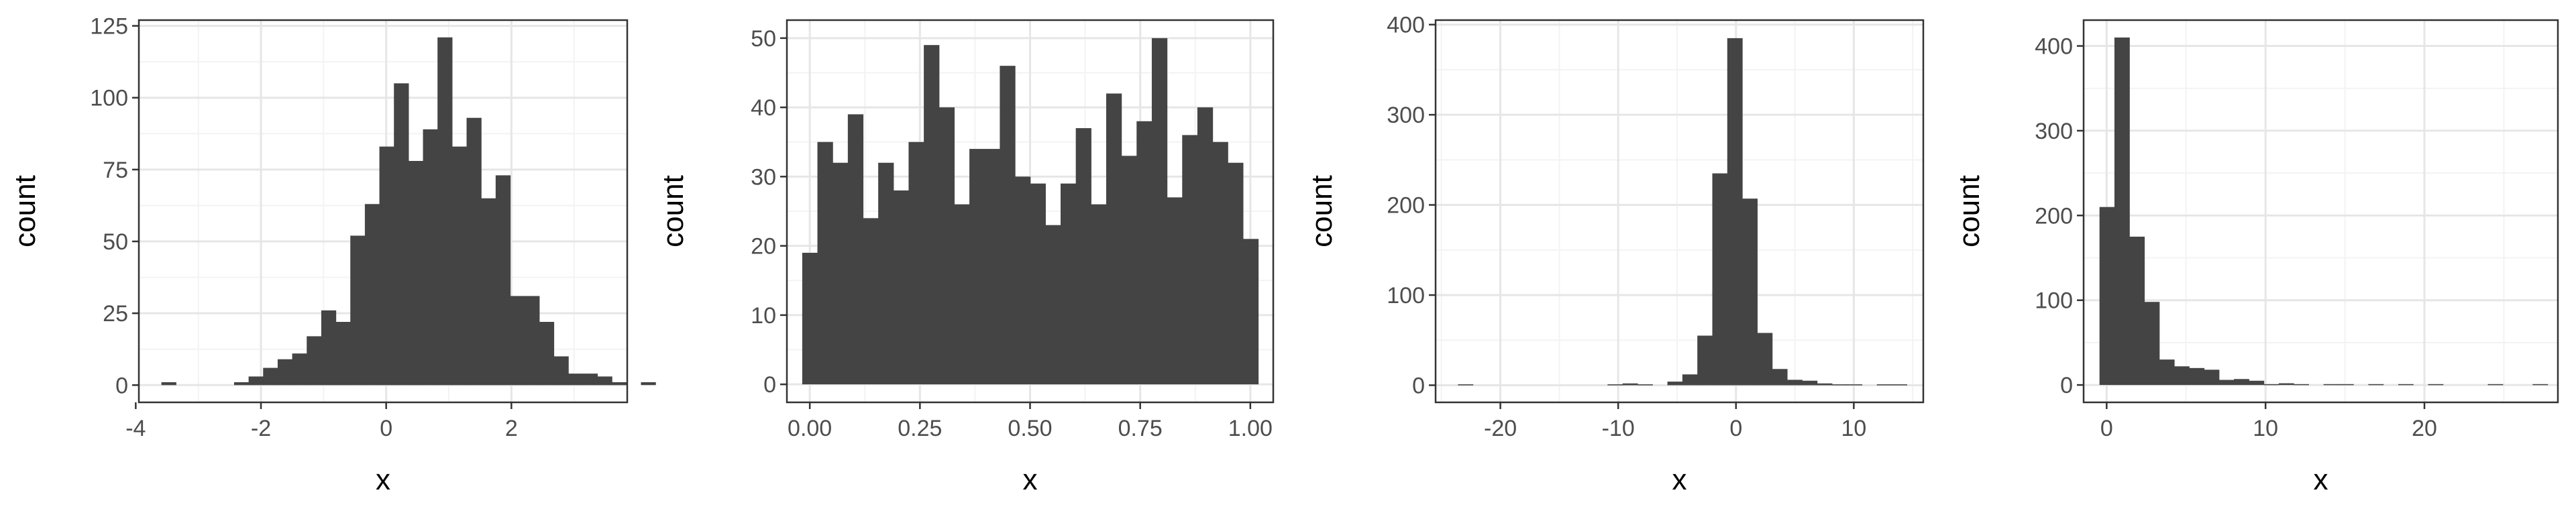  I want to click on x-tick-label: 10, so click(2265, 428).